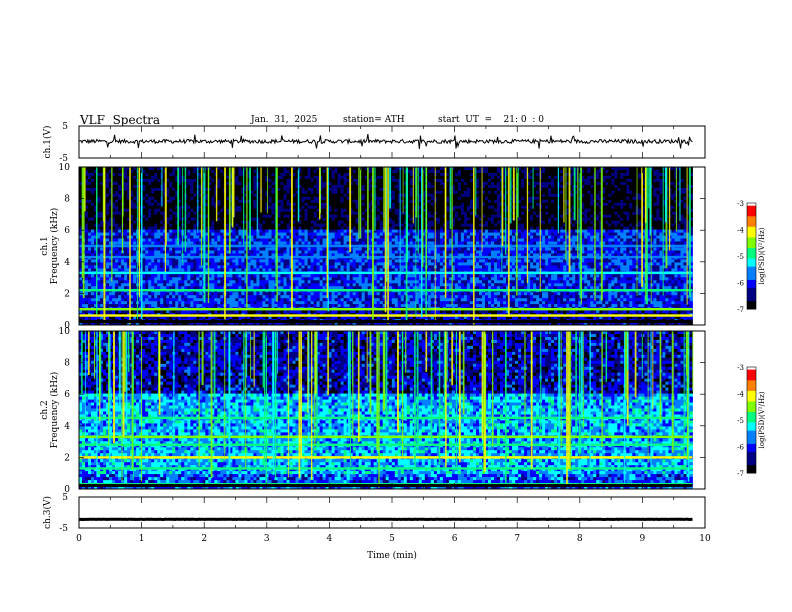 The image size is (792, 612). What do you see at coordinates (67, 427) in the screenshot?
I see `y-tick-label: 4` at bounding box center [67, 427].